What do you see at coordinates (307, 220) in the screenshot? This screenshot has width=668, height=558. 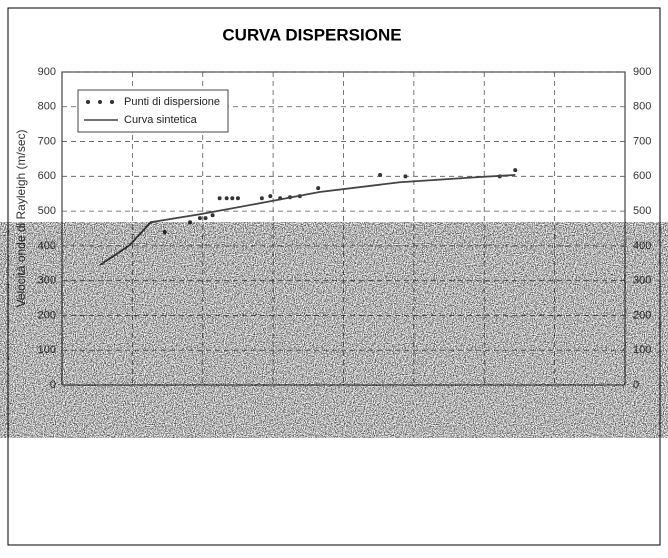 I see `curve` at bounding box center [307, 220].